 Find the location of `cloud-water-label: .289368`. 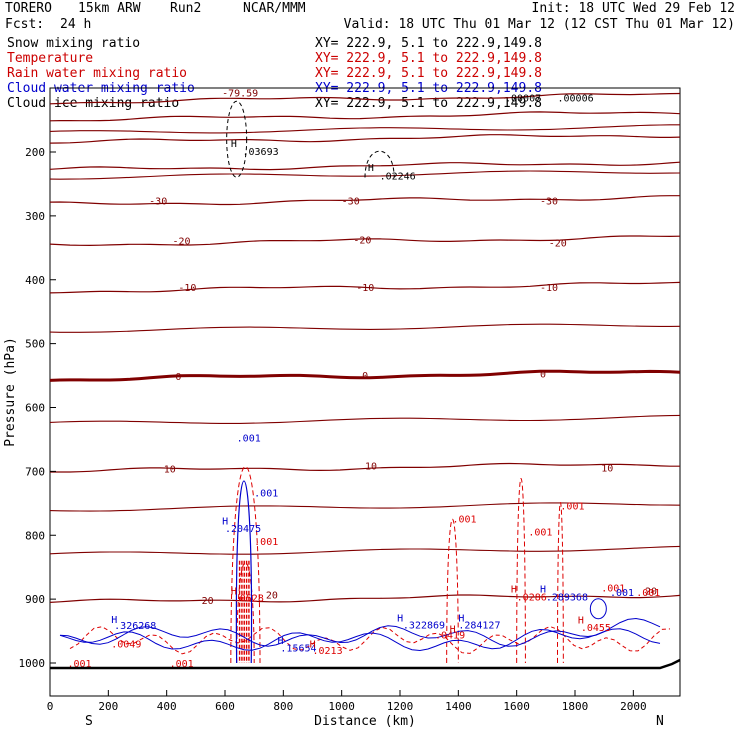

cloud-water-label: .289368 is located at coordinates (567, 597).